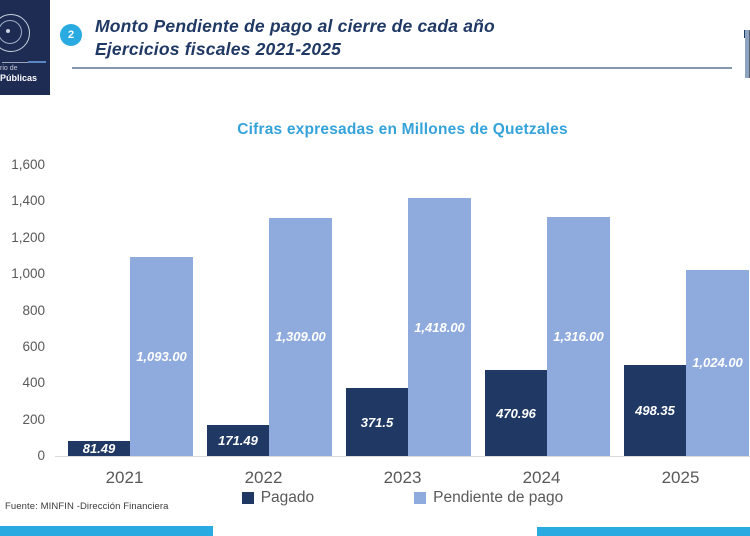 The image size is (750, 536). I want to click on bar-pagado-2025: 498.35, so click(655, 410).